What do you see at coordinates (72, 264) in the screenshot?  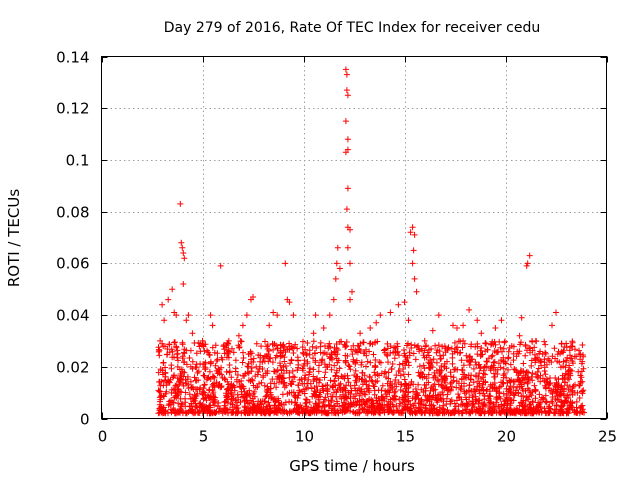 I see `y-tick-label: 0.06` at bounding box center [72, 264].